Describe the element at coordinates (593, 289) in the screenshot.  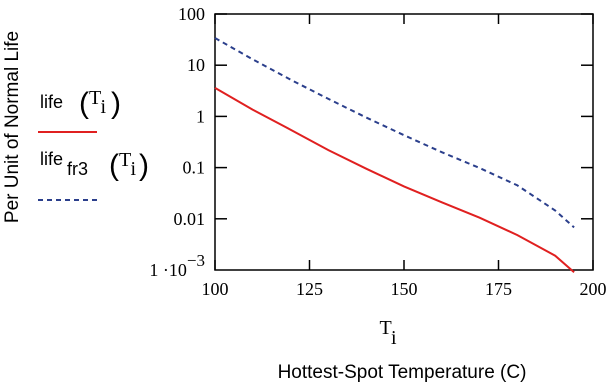
I see `x-tick-label: 200` at that location.